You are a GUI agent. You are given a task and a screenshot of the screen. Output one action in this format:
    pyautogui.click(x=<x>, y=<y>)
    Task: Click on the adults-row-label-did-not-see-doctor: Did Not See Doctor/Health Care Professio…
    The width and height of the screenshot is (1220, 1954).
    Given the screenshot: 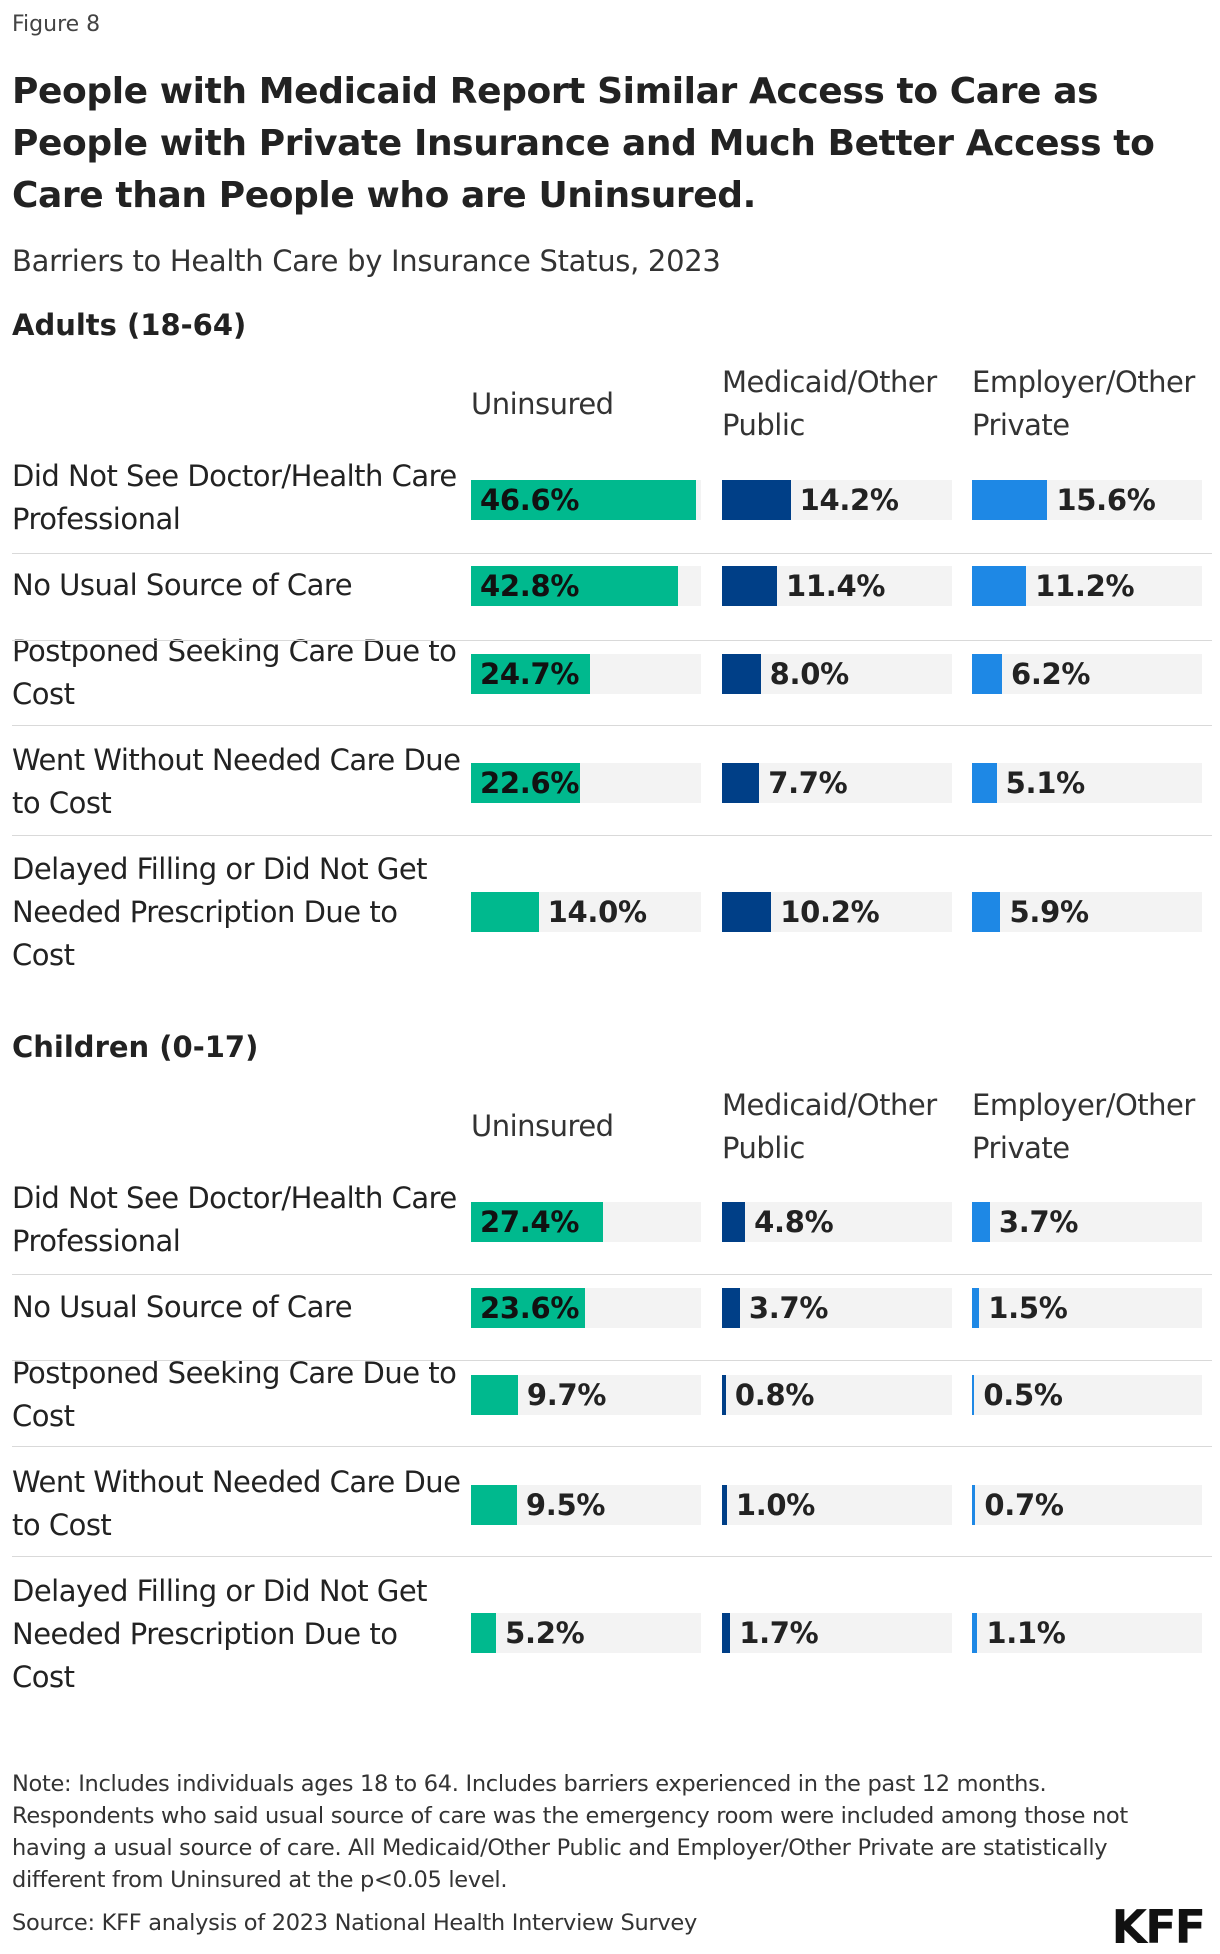 What is the action you would take?
    pyautogui.click(x=234, y=497)
    